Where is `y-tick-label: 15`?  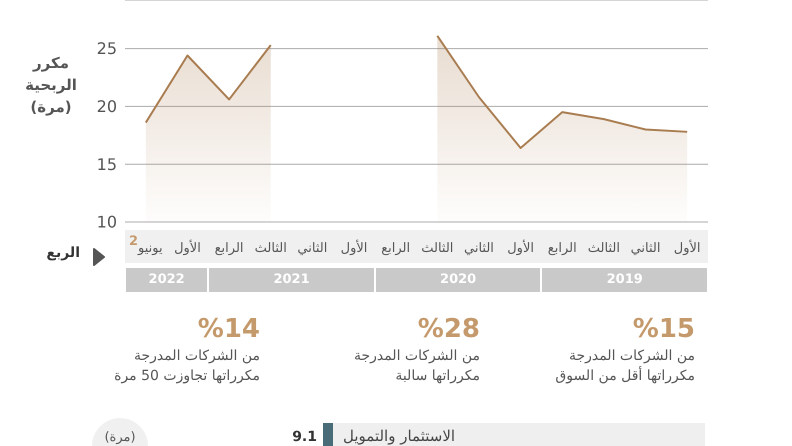 y-tick-label: 15 is located at coordinates (106, 164).